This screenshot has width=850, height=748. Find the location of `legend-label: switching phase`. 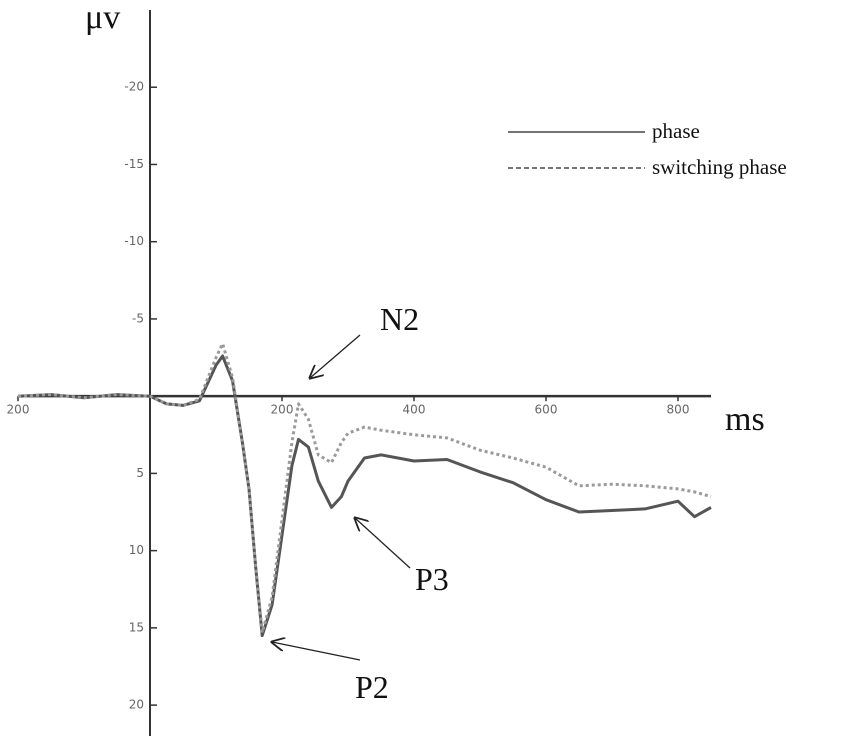

legend-label: switching phase is located at coordinates (719, 167).